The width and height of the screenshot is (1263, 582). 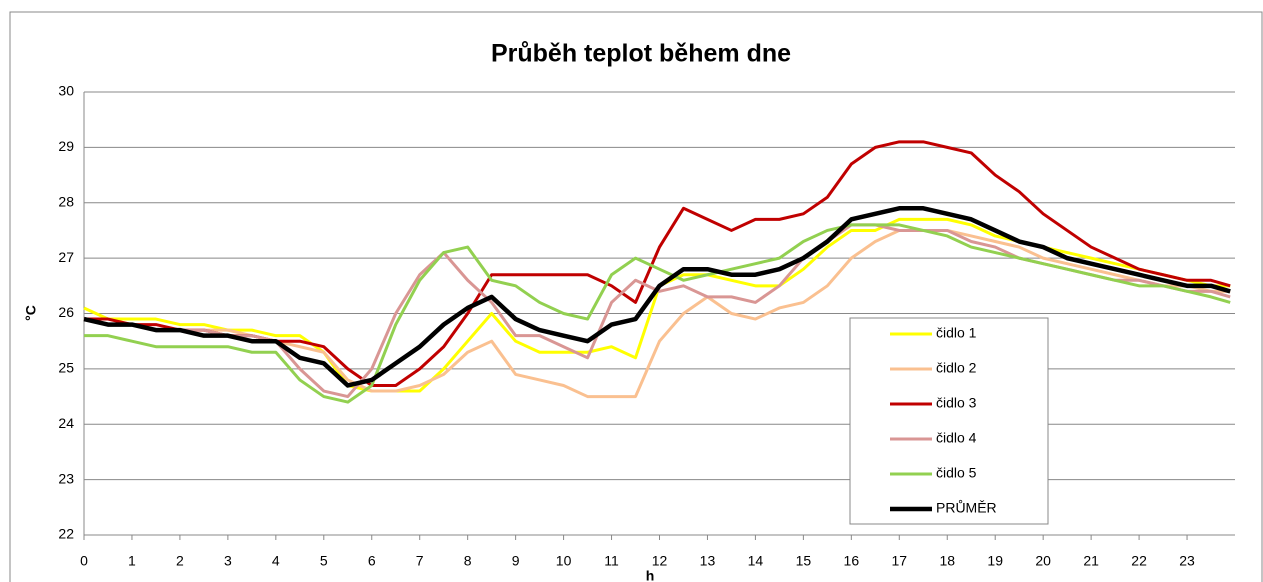 I want to click on x-tick-label: 11, so click(x=611, y=561).